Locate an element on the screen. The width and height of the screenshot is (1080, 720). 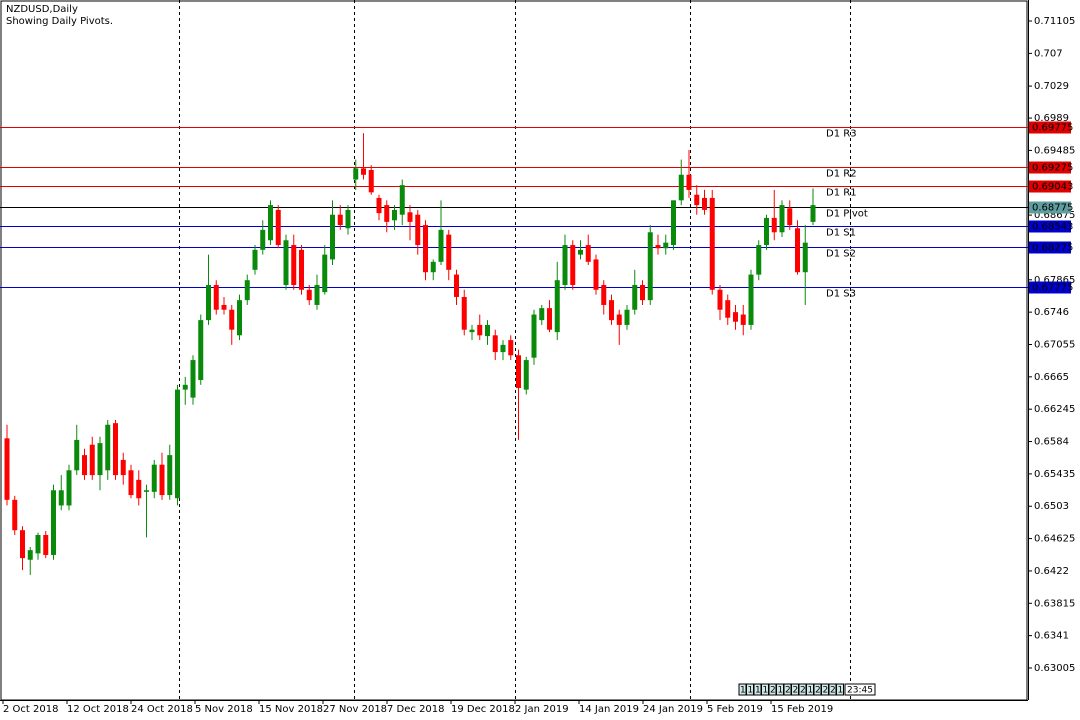
pivot-name: D1 S3 is located at coordinates (841, 294).